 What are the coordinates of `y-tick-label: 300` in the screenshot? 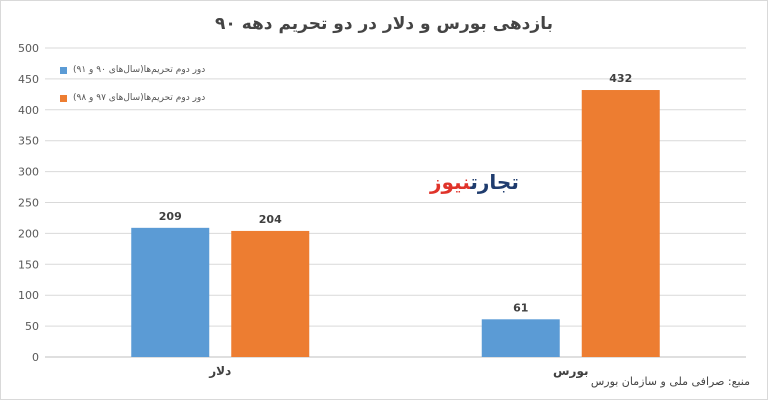 It's located at (28, 172).